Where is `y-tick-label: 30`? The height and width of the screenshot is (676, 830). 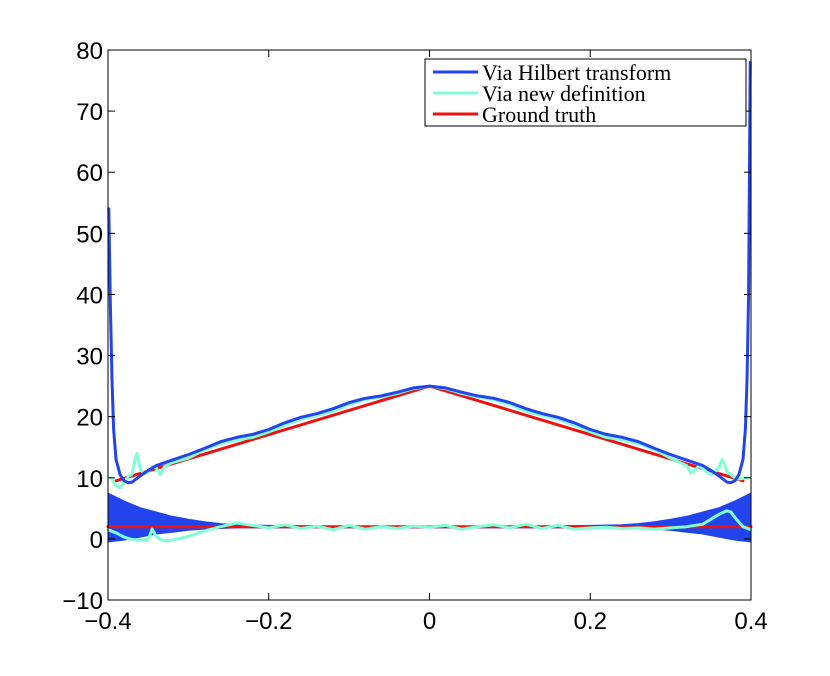
y-tick-label: 30 is located at coordinates (89, 357).